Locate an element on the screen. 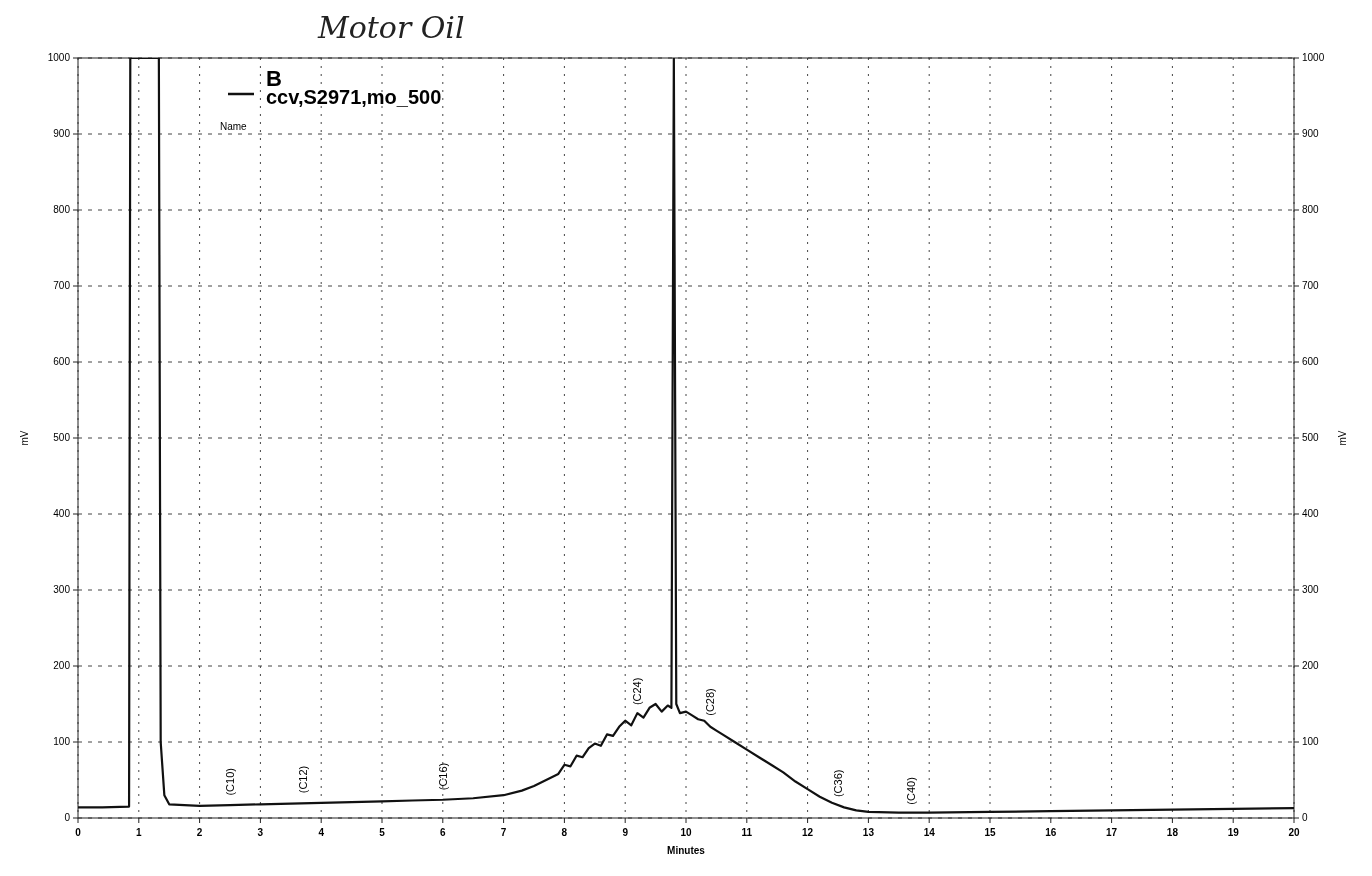 The width and height of the screenshot is (1372, 876). x-tick-label: 8 is located at coordinates (564, 832).